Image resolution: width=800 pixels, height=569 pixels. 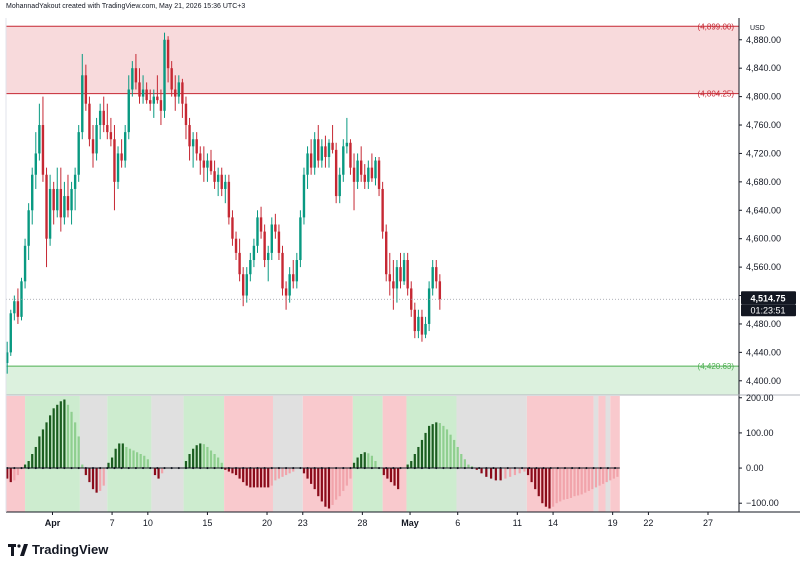 What do you see at coordinates (394, 454) in the screenshot?
I see `regime-bear` at bounding box center [394, 454].